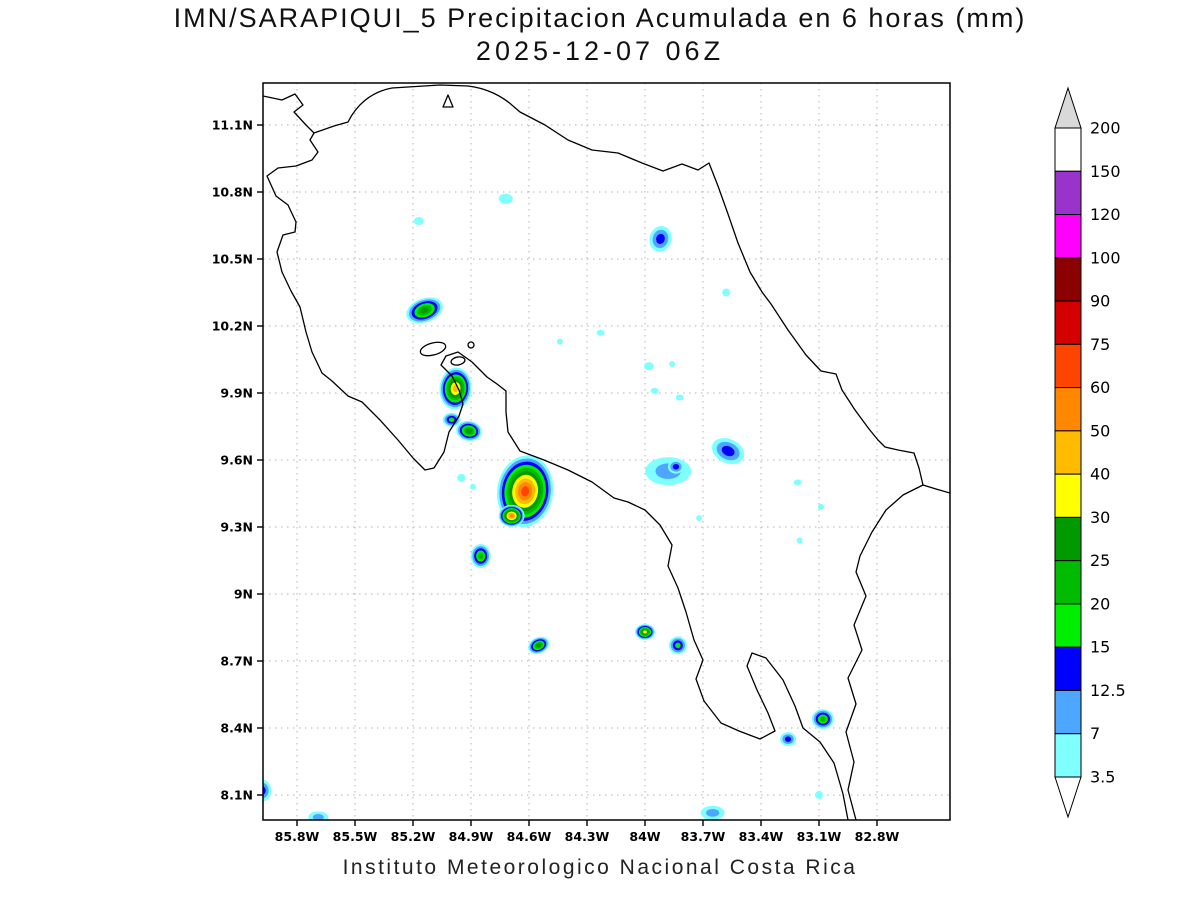 Image resolution: width=1200 pixels, height=900 pixels. Describe the element at coordinates (529, 836) in the screenshot. I see `x-tick-label: 84.6W` at that location.